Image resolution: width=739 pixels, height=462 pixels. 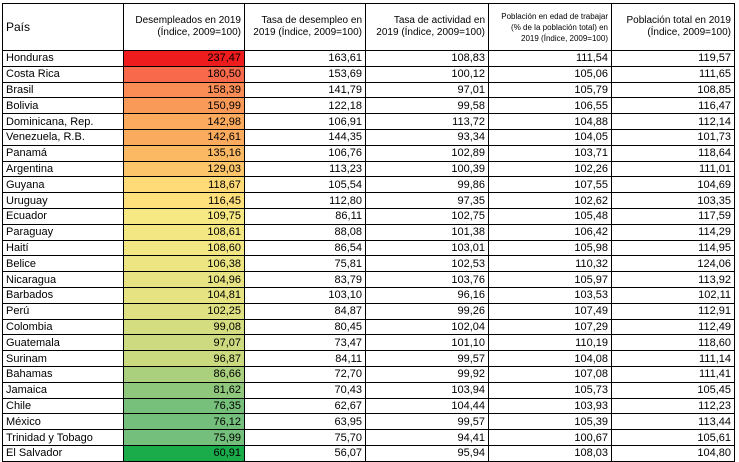 I want to click on table-row: Panamá 135,16 106,76 102,89 103,71 118,64, so click(x=368, y=153).